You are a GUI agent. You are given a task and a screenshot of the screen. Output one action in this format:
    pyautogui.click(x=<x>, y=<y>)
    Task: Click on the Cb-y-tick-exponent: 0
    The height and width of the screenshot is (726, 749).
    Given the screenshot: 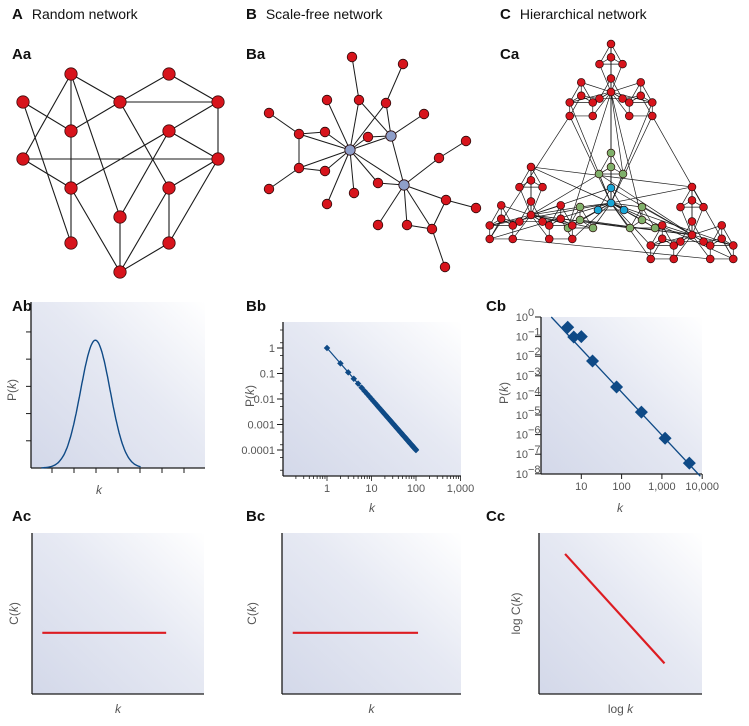 What is the action you would take?
    pyautogui.click(x=531, y=313)
    